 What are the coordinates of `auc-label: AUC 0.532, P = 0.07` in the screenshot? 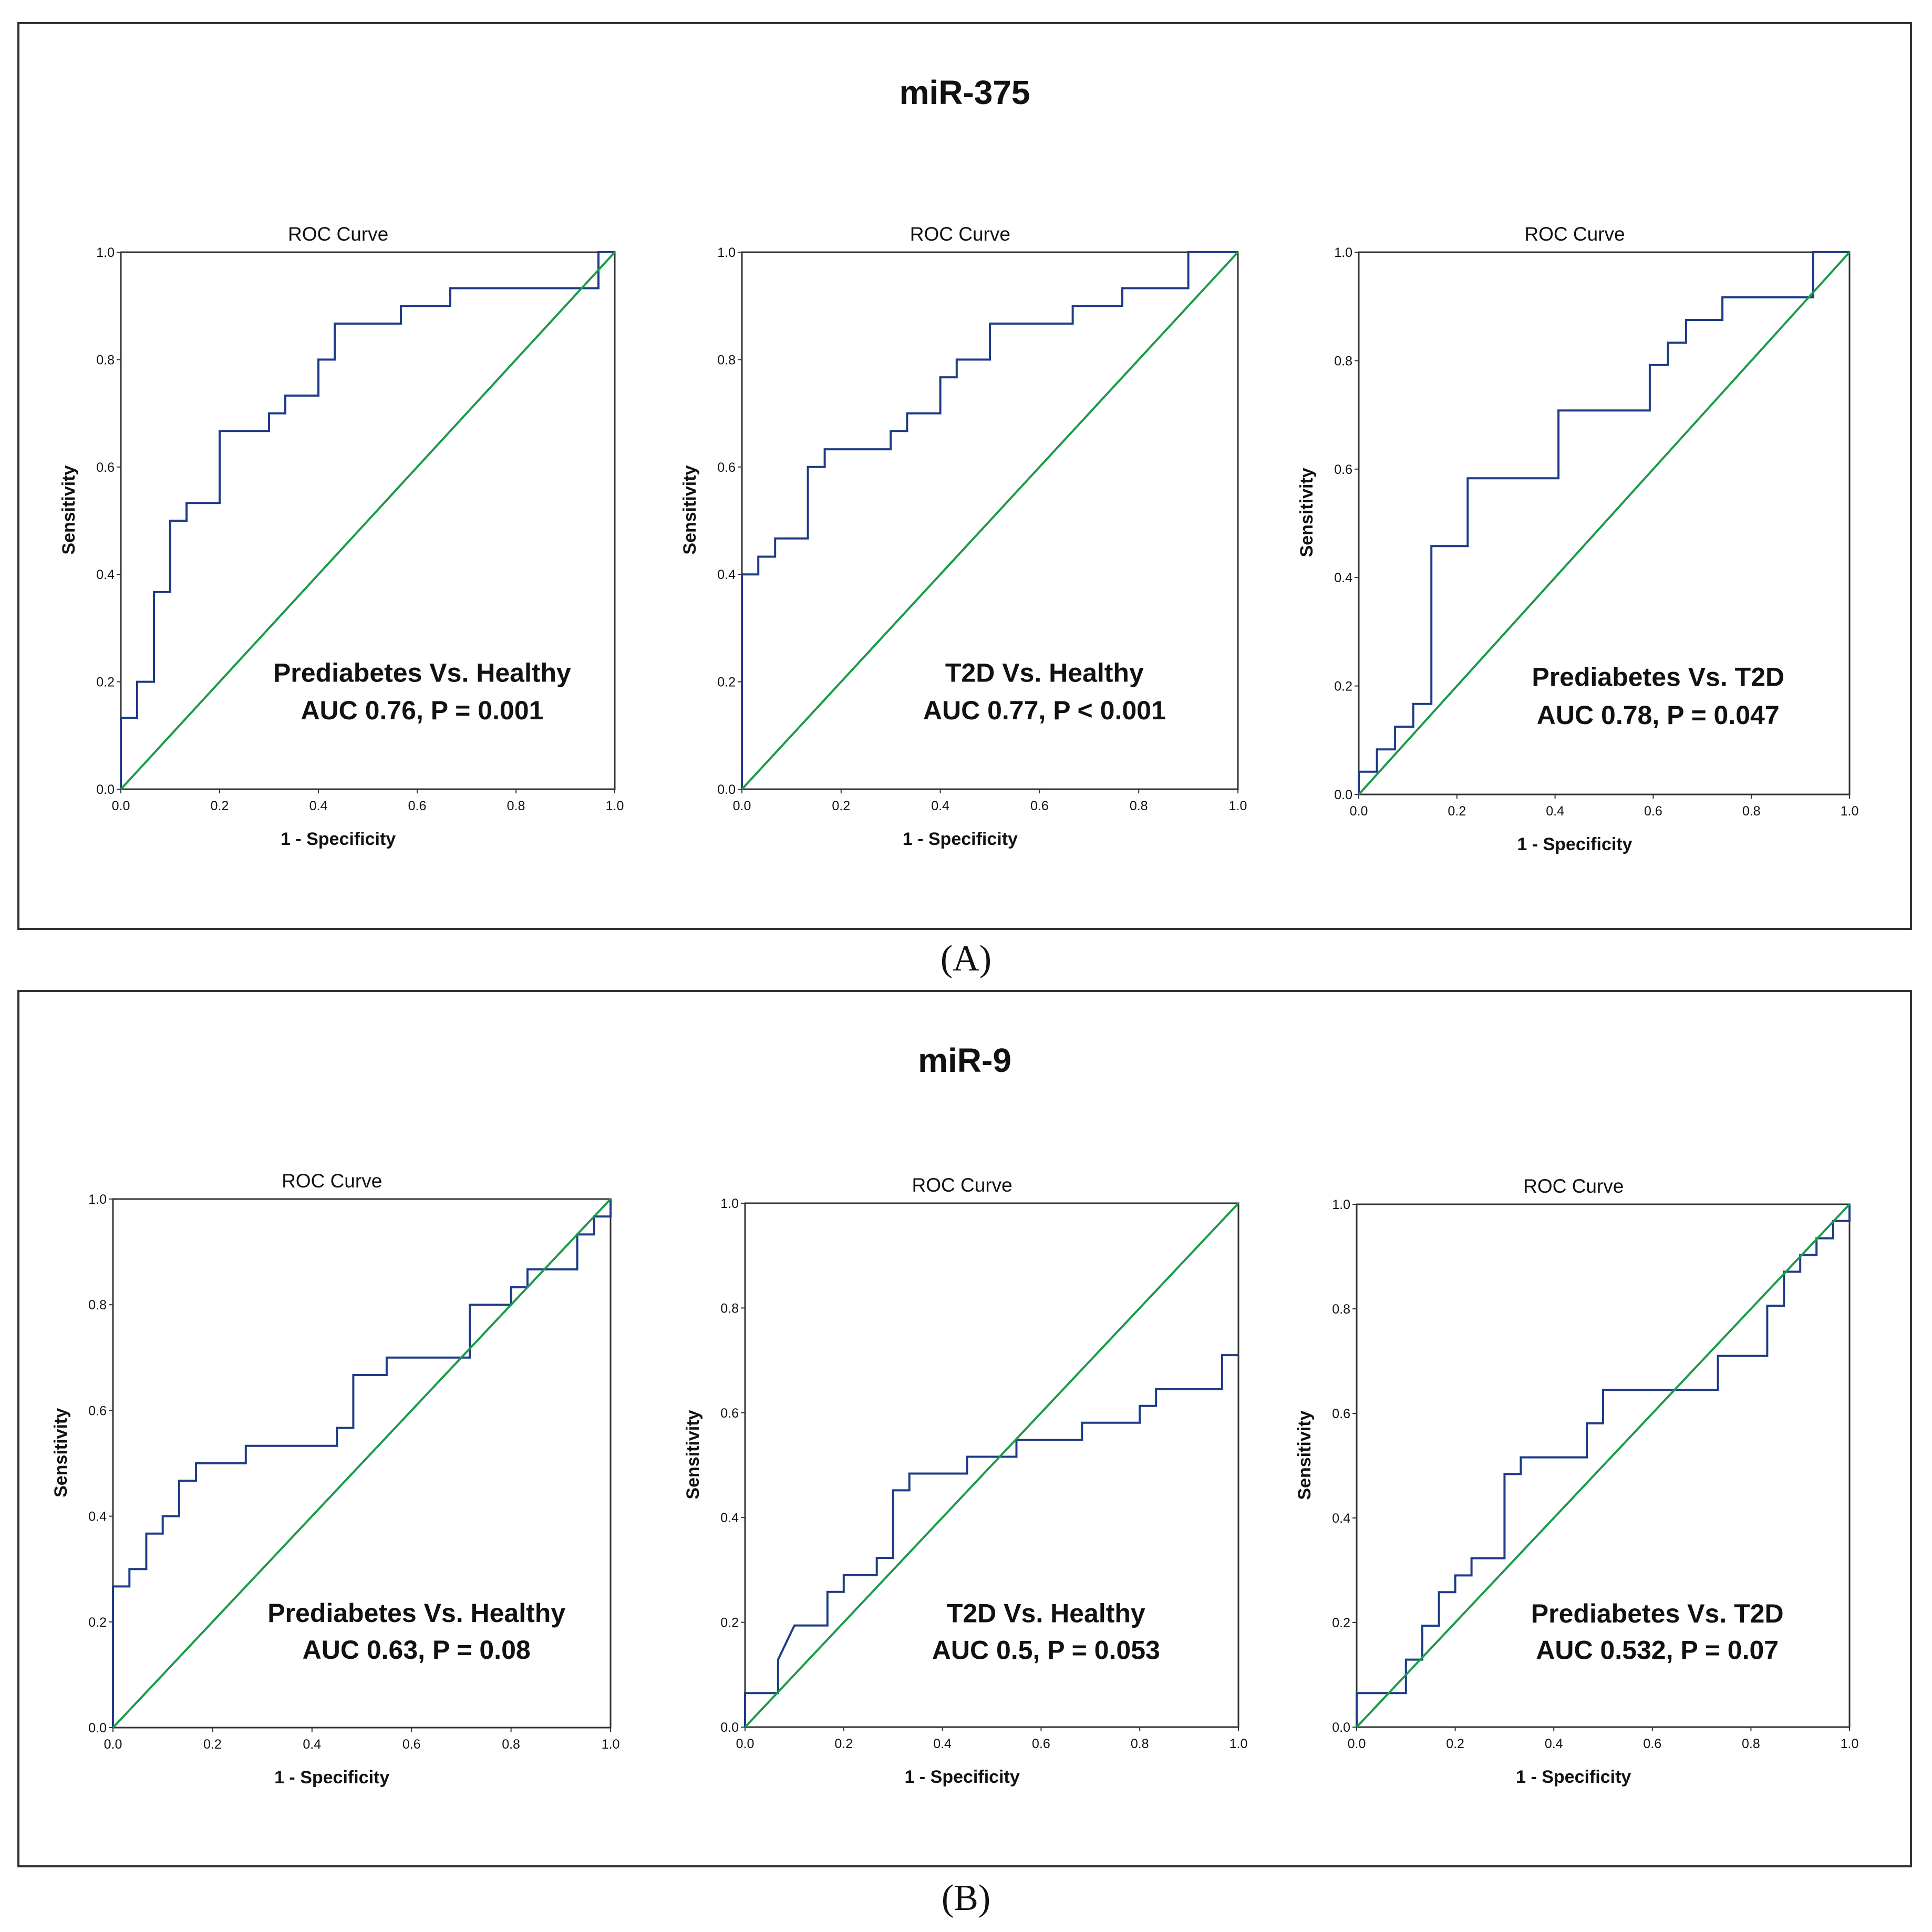 It's located at (1657, 1650).